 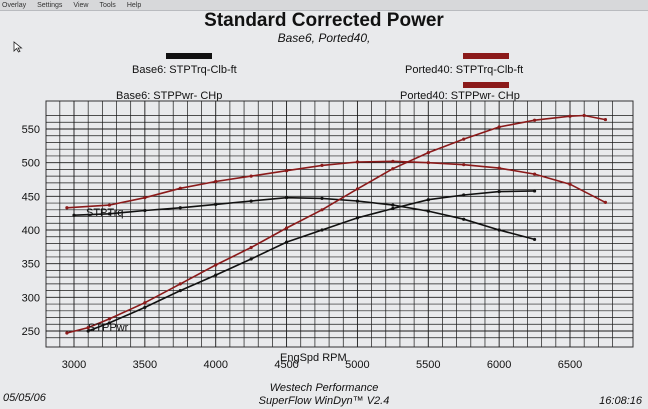 What do you see at coordinates (108, 328) in the screenshot?
I see `annotation-power: STPPwr` at bounding box center [108, 328].